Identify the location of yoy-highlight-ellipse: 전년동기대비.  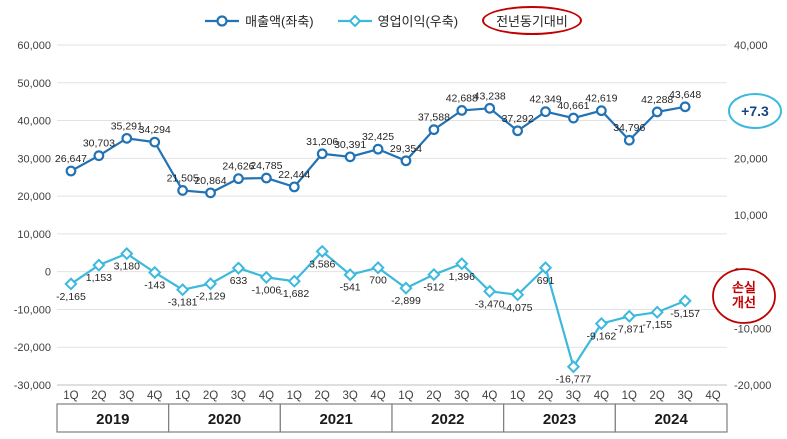
(532, 20).